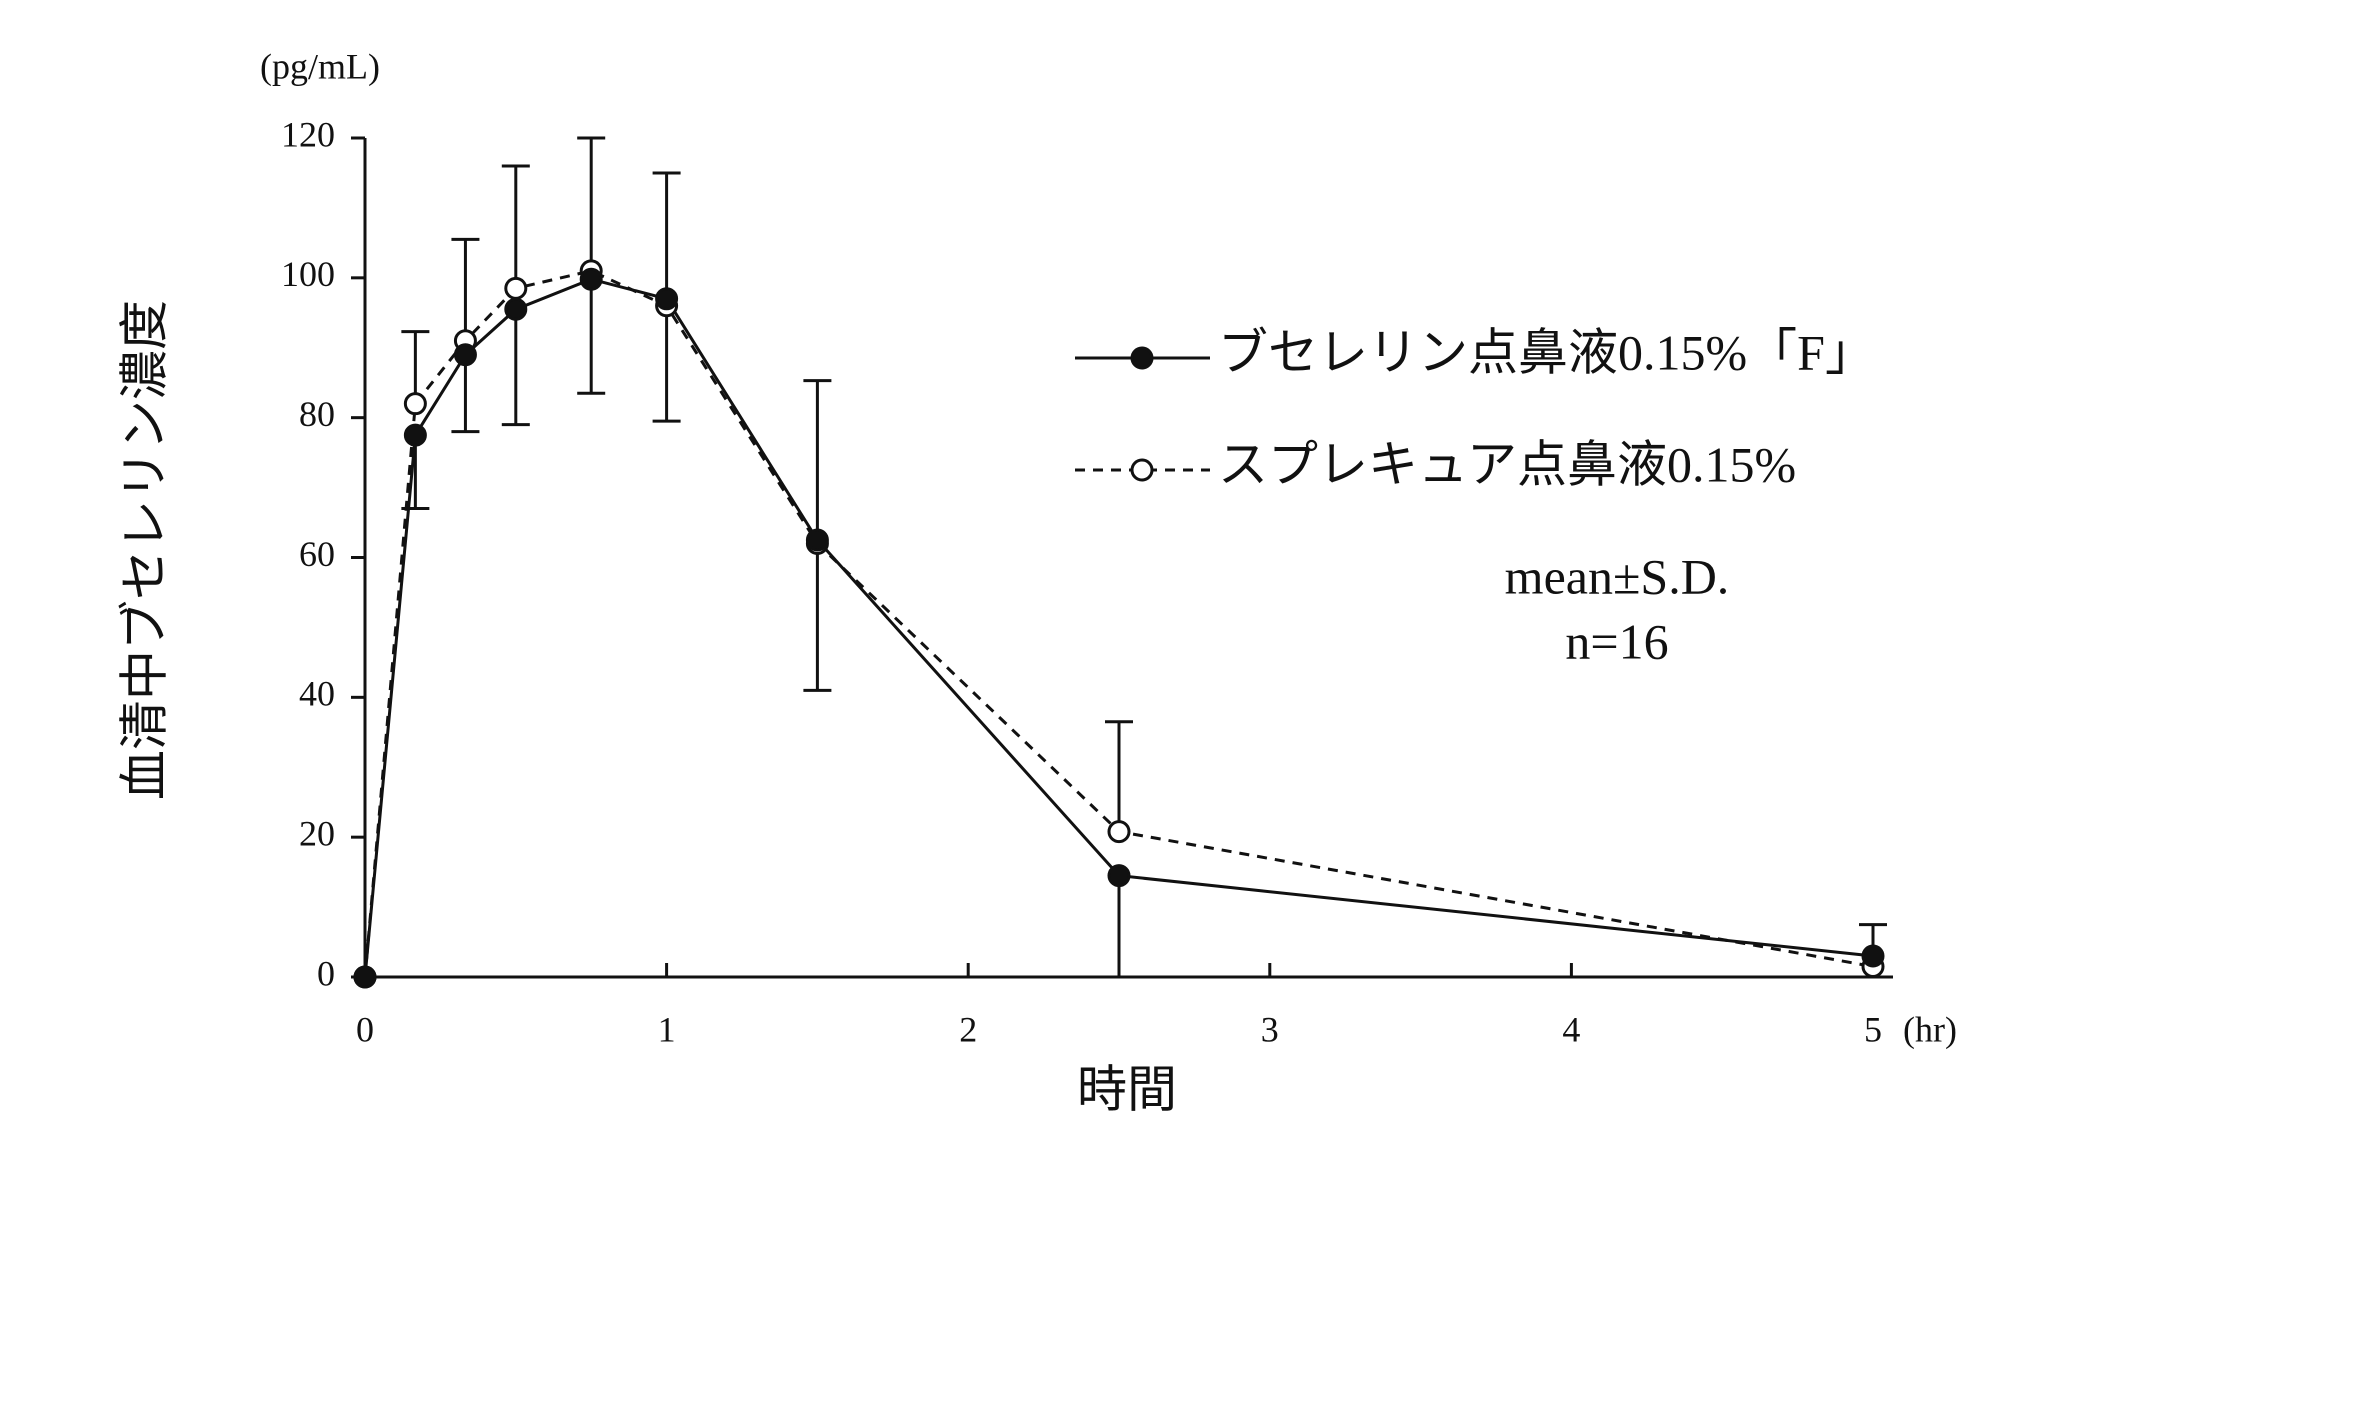 The height and width of the screenshot is (1417, 2362). Describe the element at coordinates (1127, 1089) in the screenshot. I see `x-axis-label: 時間` at that location.